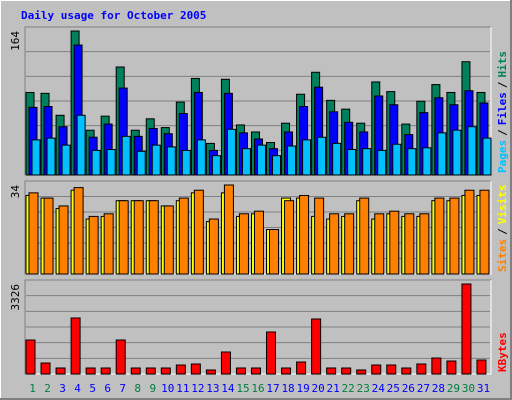  I want to click on legend-entry: Hits, so click(502, 64).